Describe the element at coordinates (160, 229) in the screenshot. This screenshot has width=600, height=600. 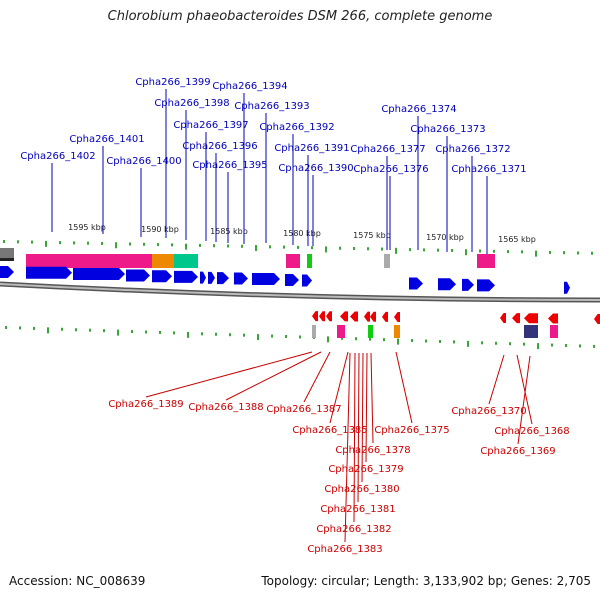
I see `scale-label: 1590 kbp` at that location.